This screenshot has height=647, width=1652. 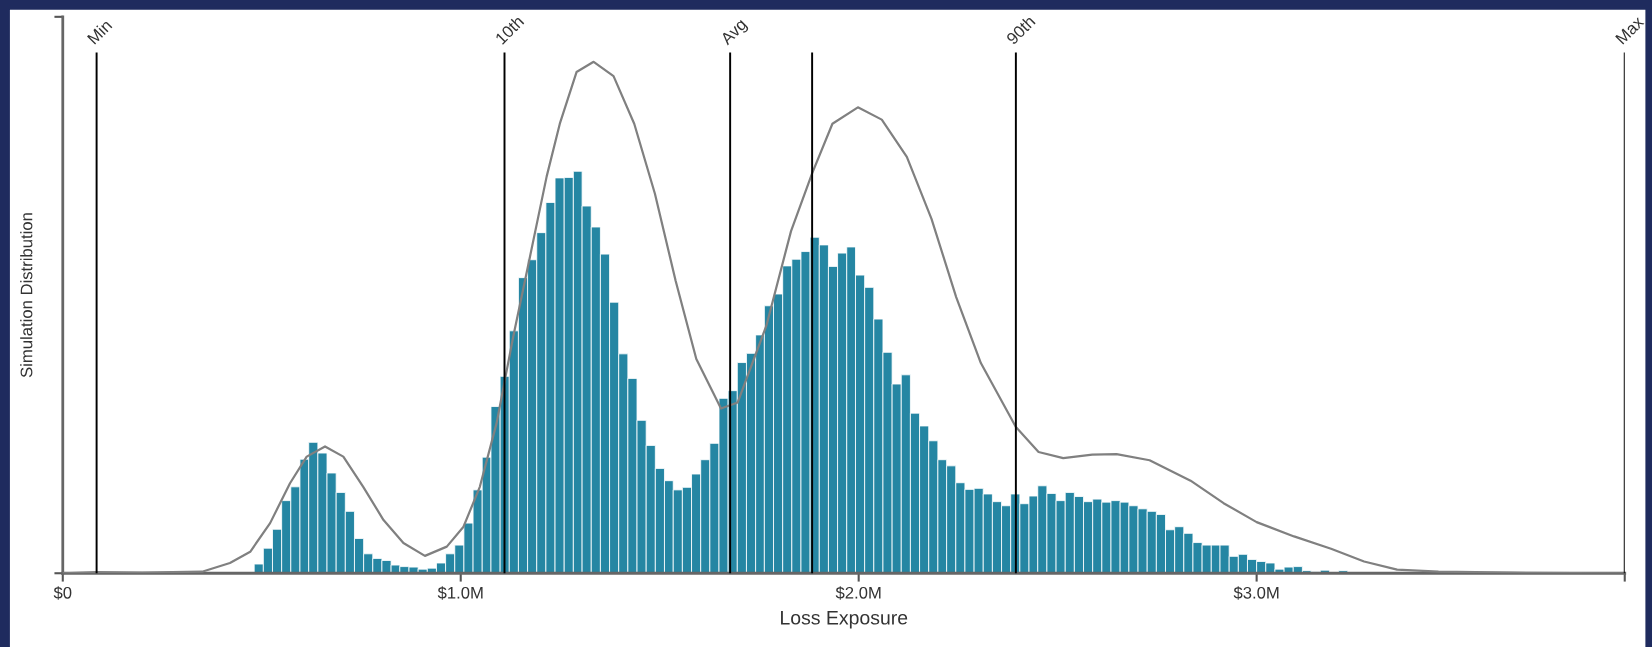 What do you see at coordinates (734, 33) in the screenshot?
I see `ref-line-label: Avg` at bounding box center [734, 33].